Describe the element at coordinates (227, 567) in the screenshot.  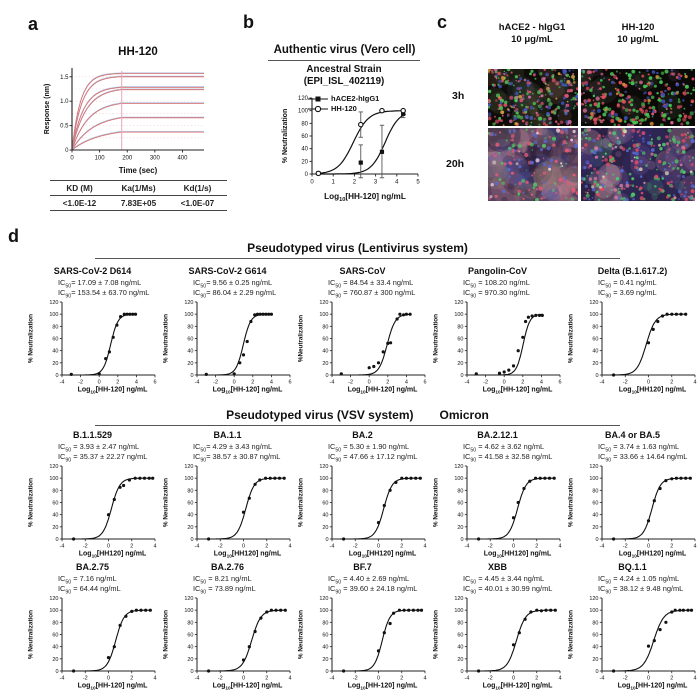
I see `plot-title: BA.2.76` at that location.